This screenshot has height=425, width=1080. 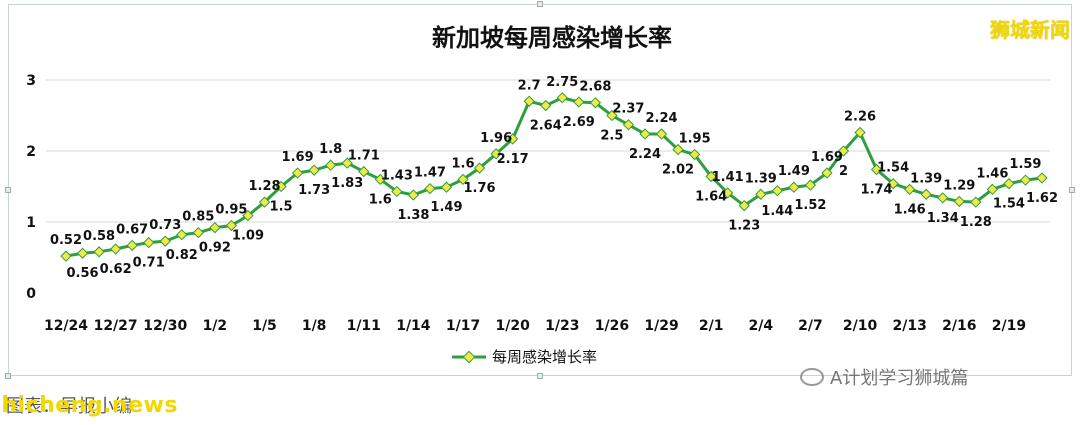 What do you see at coordinates (83, 273) in the screenshot?
I see `data-label: 0.56` at bounding box center [83, 273].